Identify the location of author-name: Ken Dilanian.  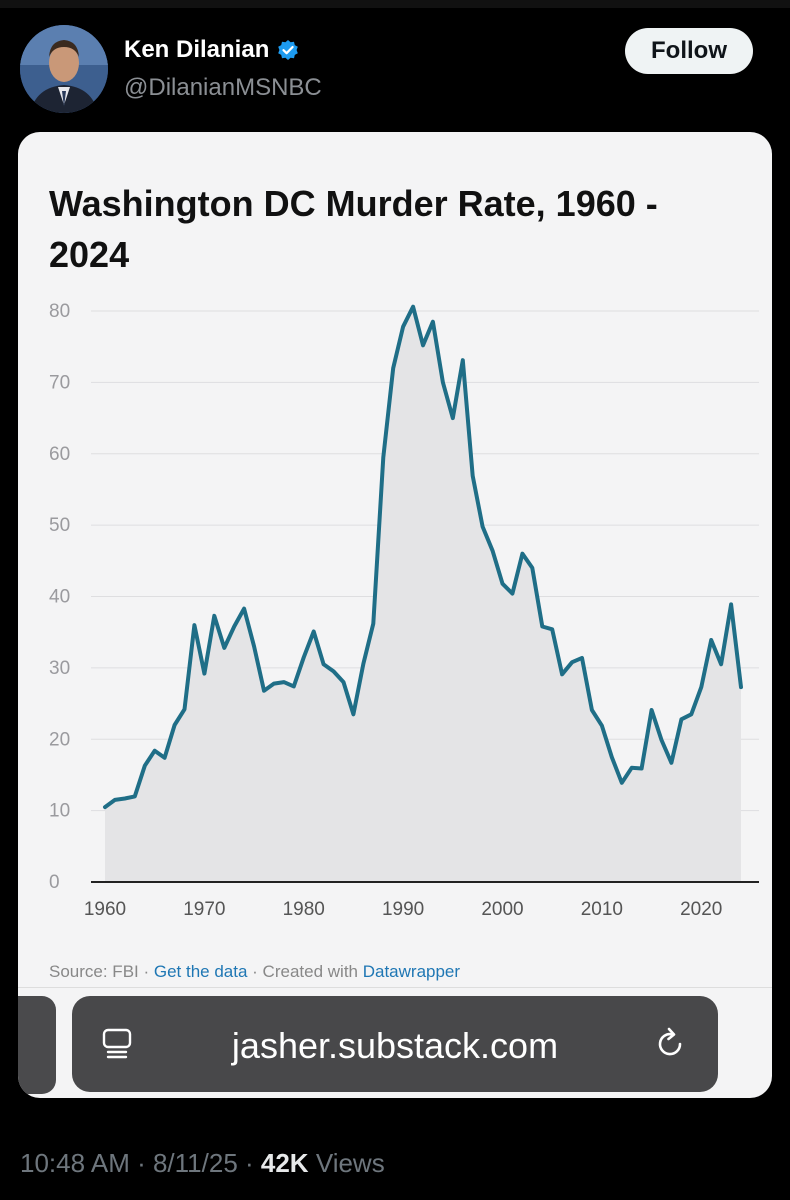
(197, 49).